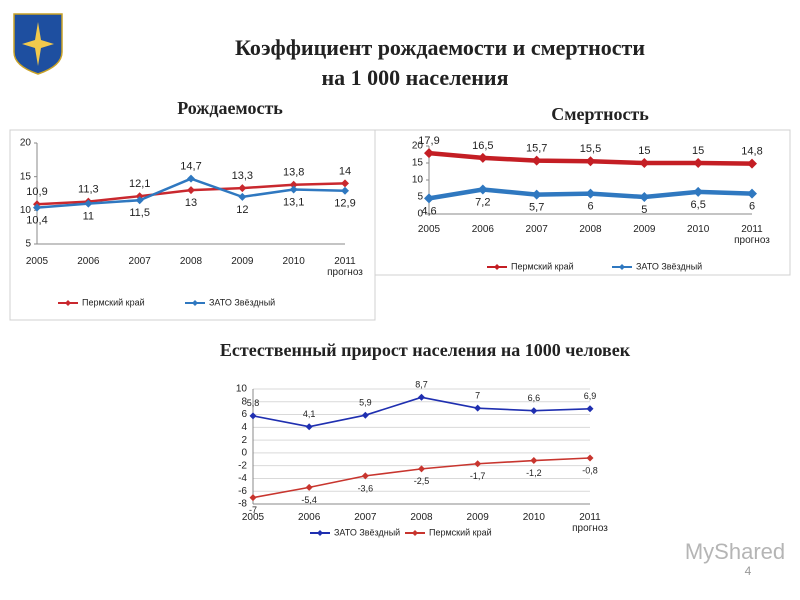  I want to click on y-tick-label: 10, so click(26, 210).